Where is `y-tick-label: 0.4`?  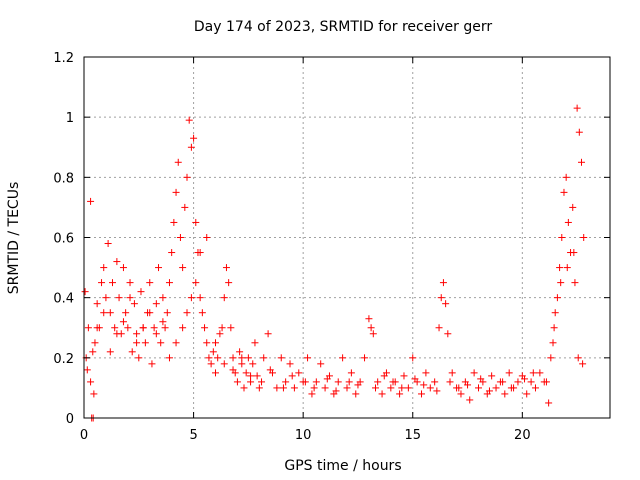 y-tick-label: 0.4 is located at coordinates (63, 299).